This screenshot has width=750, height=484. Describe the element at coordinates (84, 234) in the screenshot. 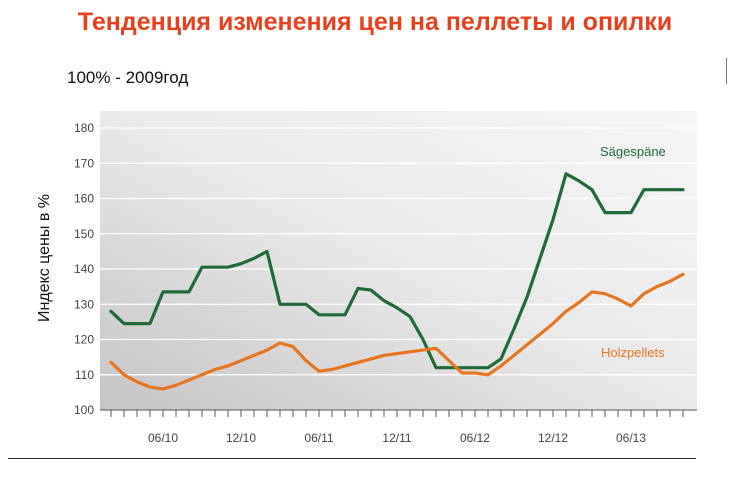

I see `y-tick-label: 150` at that location.